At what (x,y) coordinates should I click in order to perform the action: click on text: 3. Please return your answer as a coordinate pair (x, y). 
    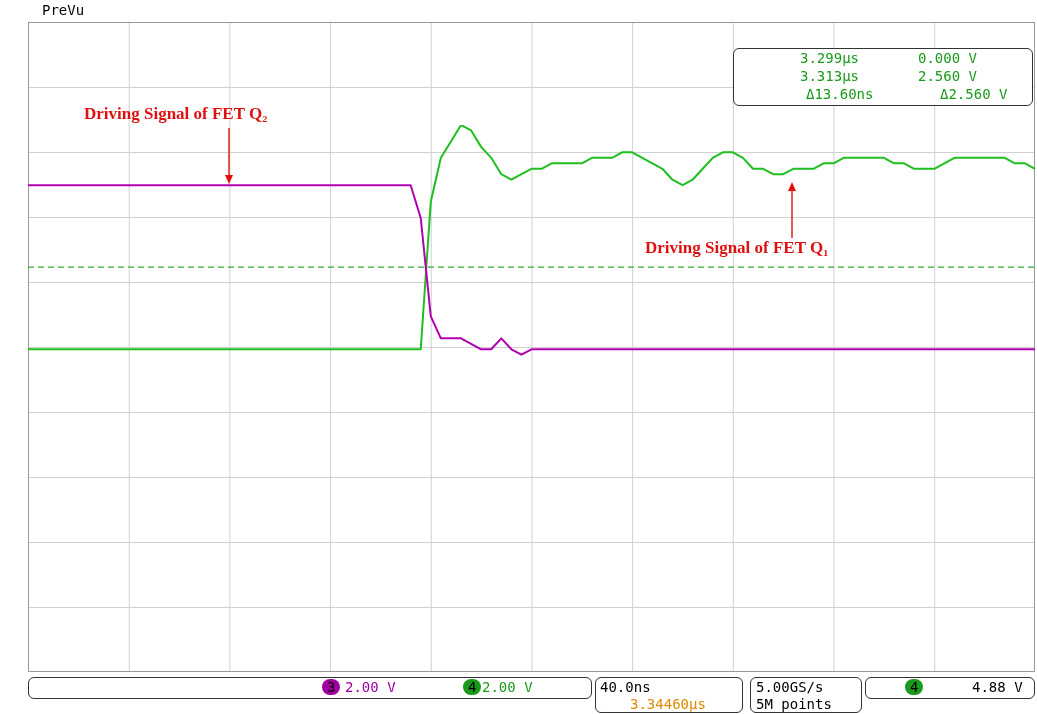
    Looking at the image, I should click on (331, 687).